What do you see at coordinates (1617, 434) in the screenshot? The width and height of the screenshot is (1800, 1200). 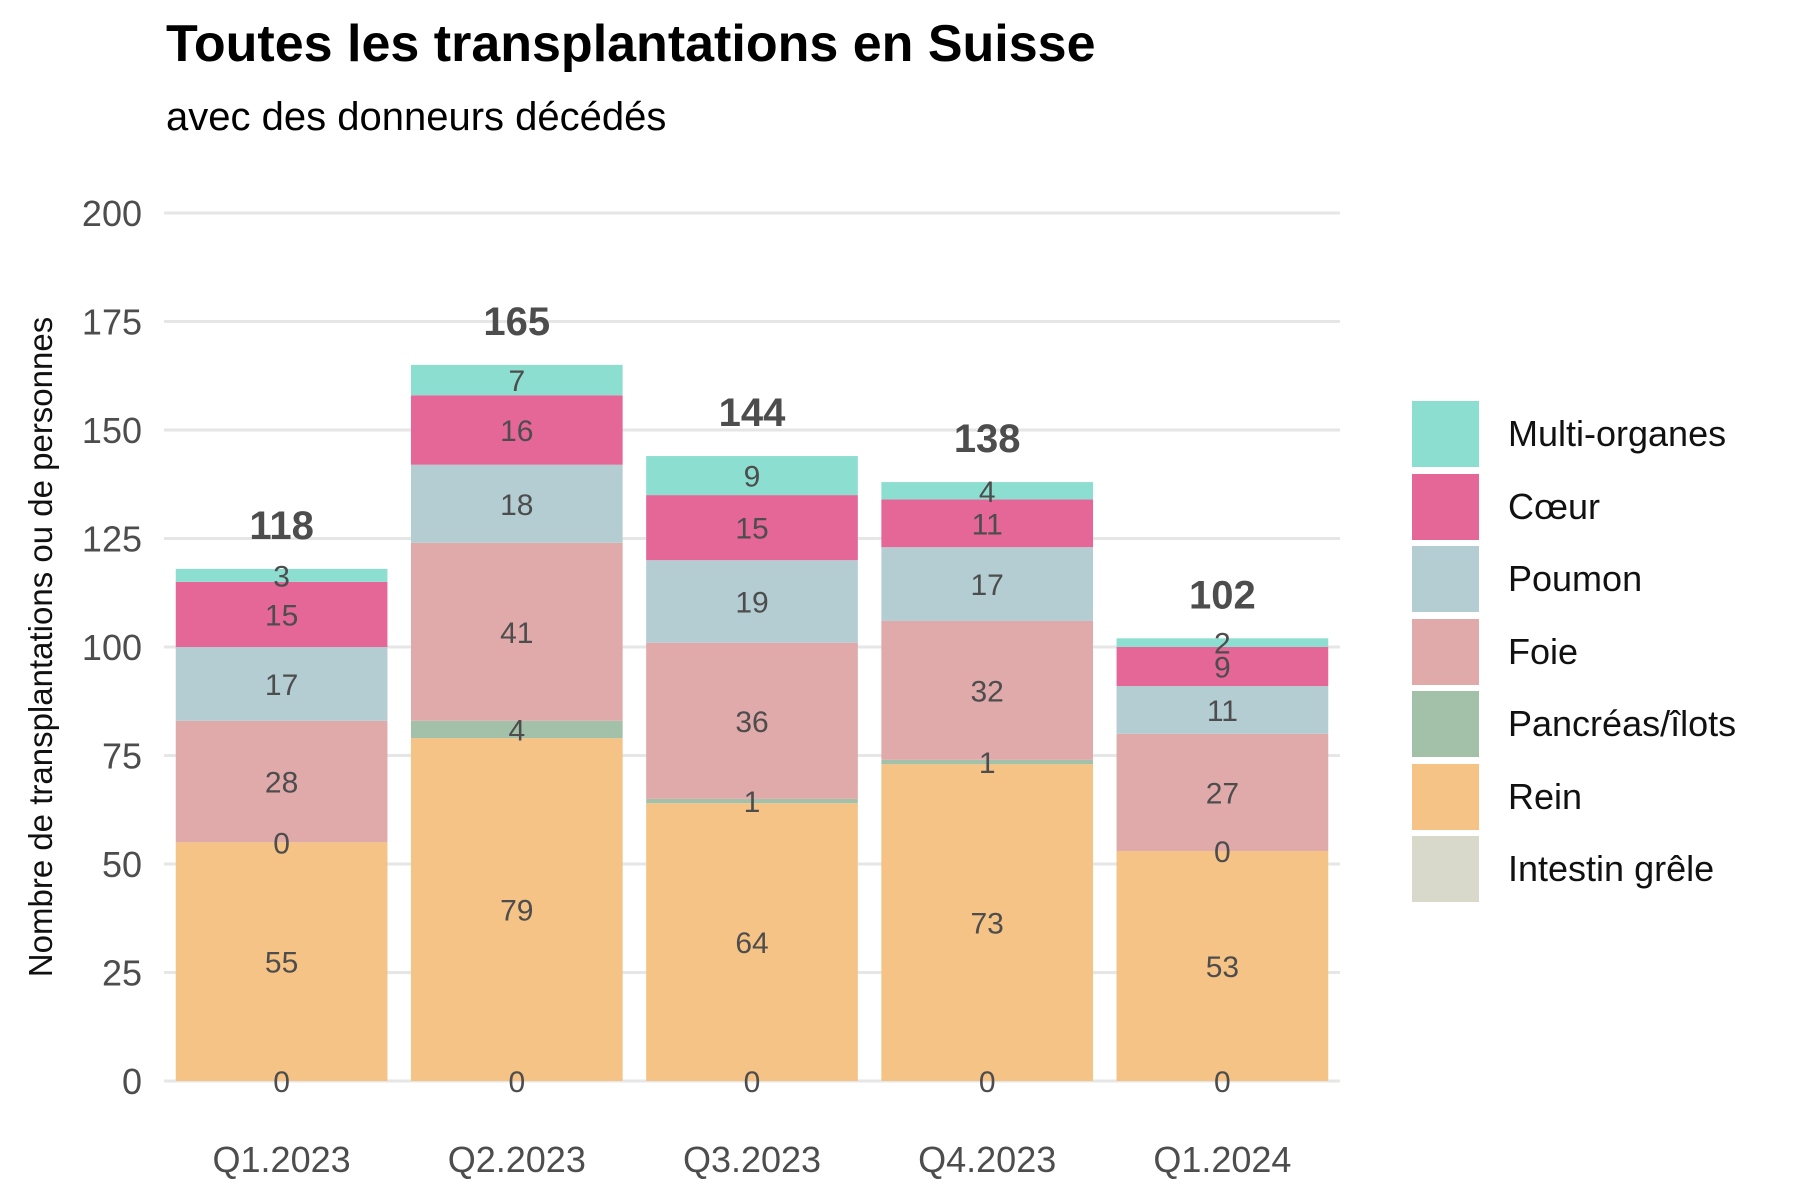 I see `legend-label: Multi-organes` at bounding box center [1617, 434].